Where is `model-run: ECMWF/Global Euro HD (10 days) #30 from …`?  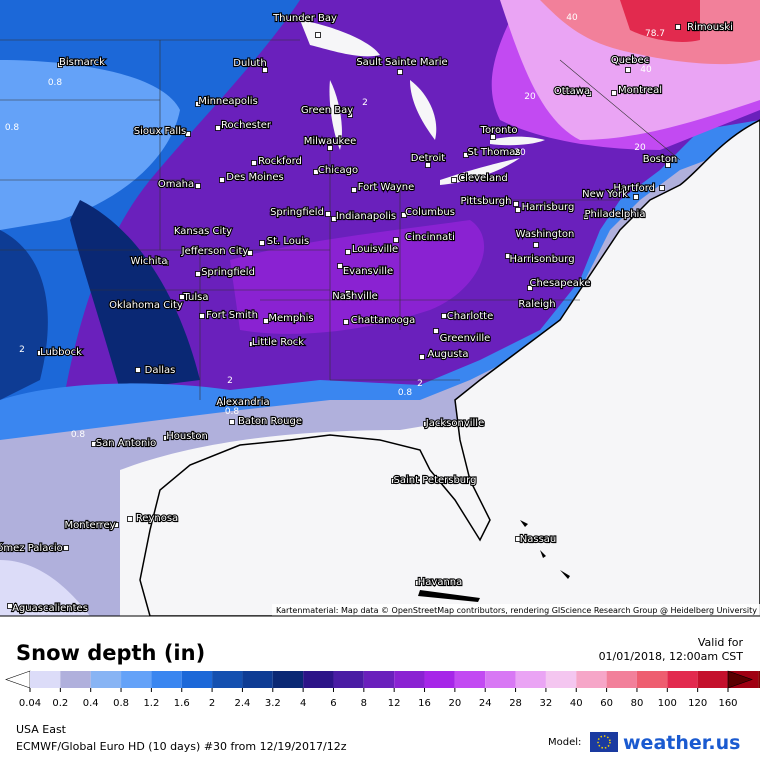
model-run: ECMWF/Global Euro HD (10 days) #30 from … is located at coordinates (181, 746).